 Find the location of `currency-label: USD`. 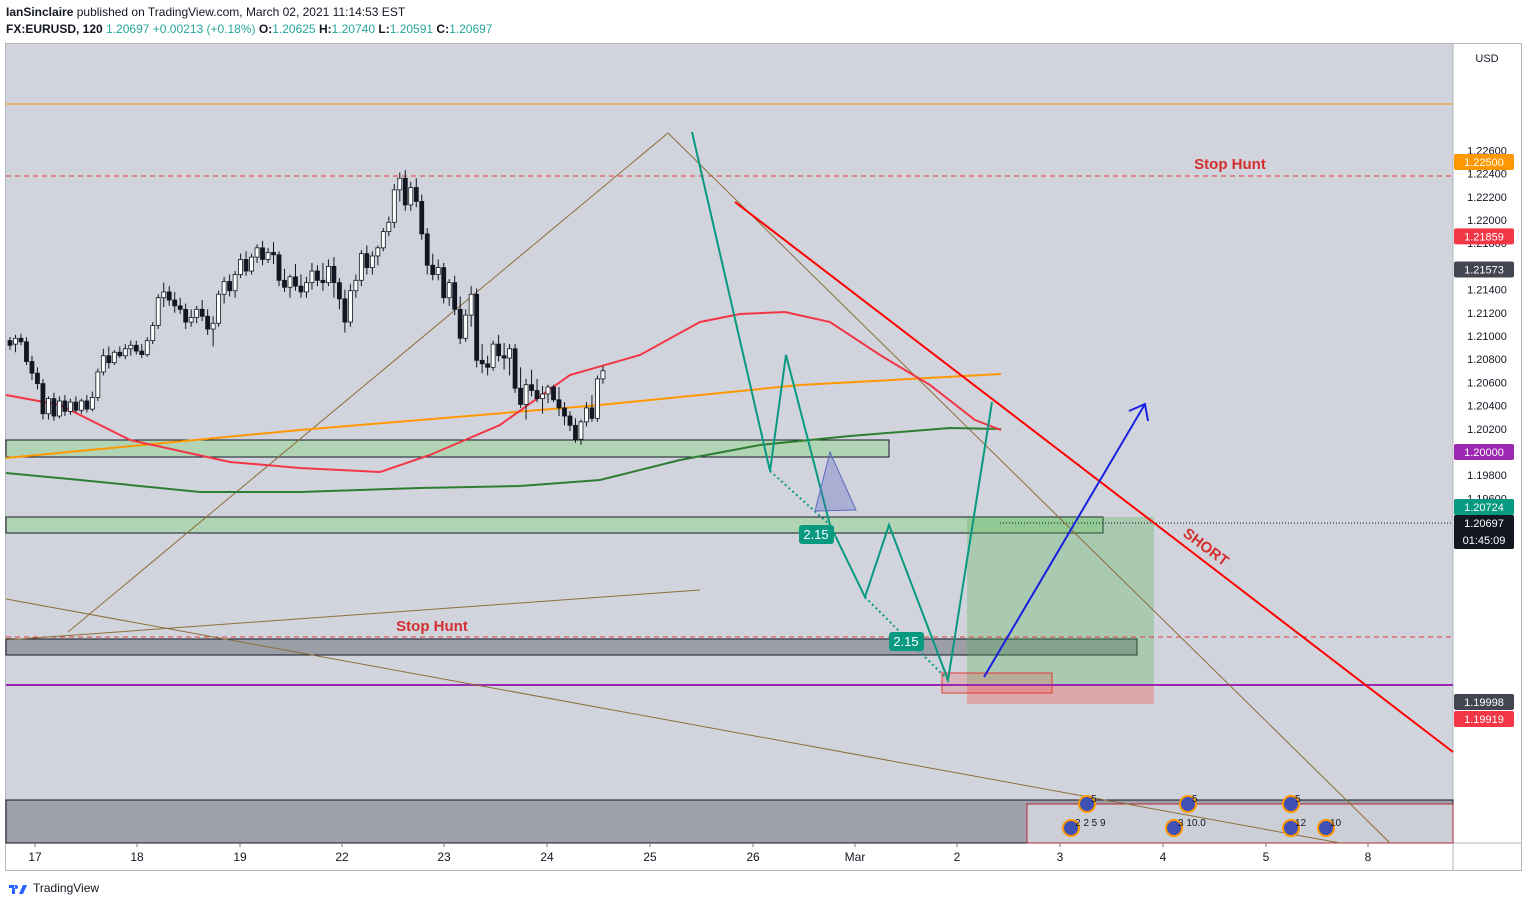

currency-label: USD is located at coordinates (1486, 59).